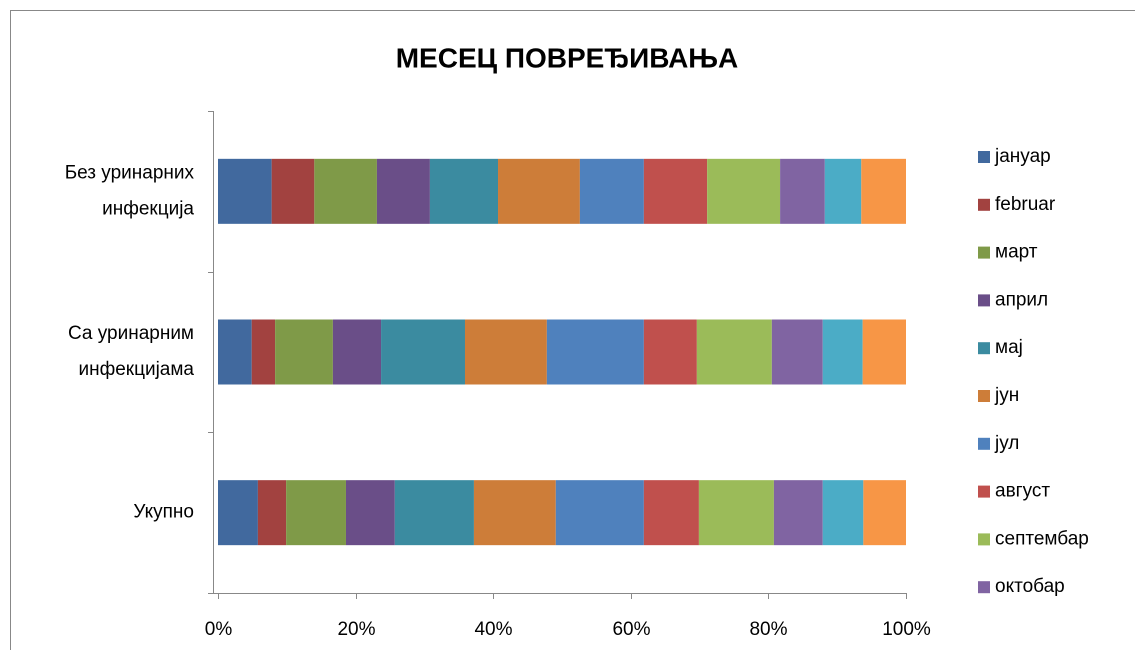 This screenshot has height=650, width=1135. Describe the element at coordinates (567, 57) in the screenshot. I see `chart-title: МЕСЕЦ ПОВРЕЂИВАЊА` at that location.